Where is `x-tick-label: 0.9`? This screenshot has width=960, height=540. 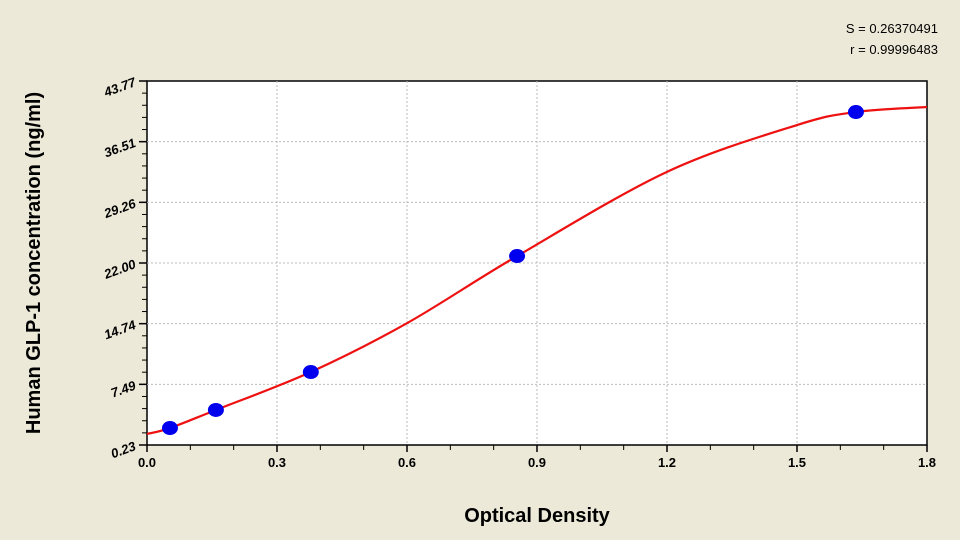
x-tick-label: 0.9 is located at coordinates (537, 462).